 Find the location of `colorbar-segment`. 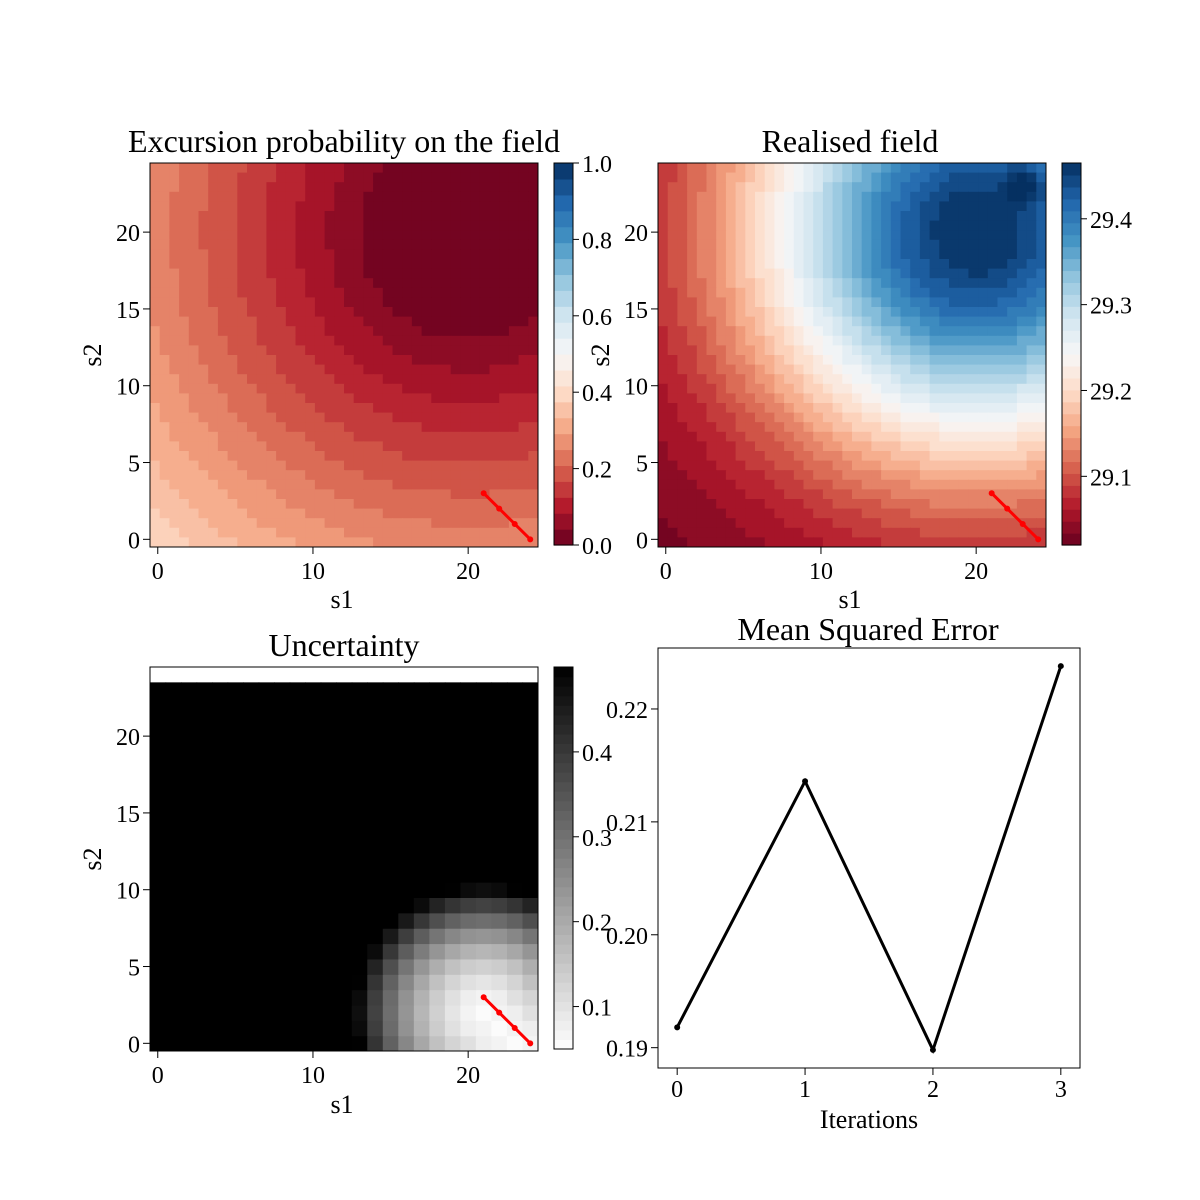

colorbar-segment is located at coordinates (563, 426).